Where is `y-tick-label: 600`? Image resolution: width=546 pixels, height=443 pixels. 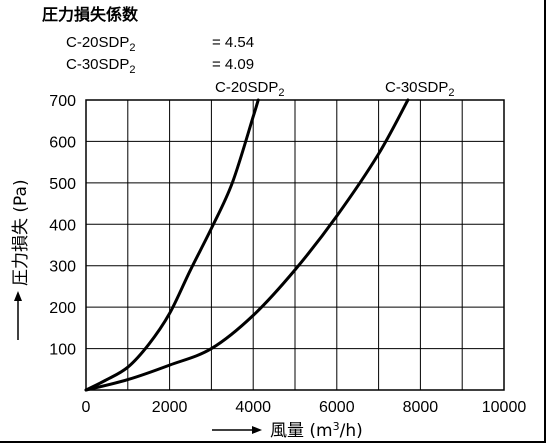 y-tick-label: 600 is located at coordinates (62, 142).